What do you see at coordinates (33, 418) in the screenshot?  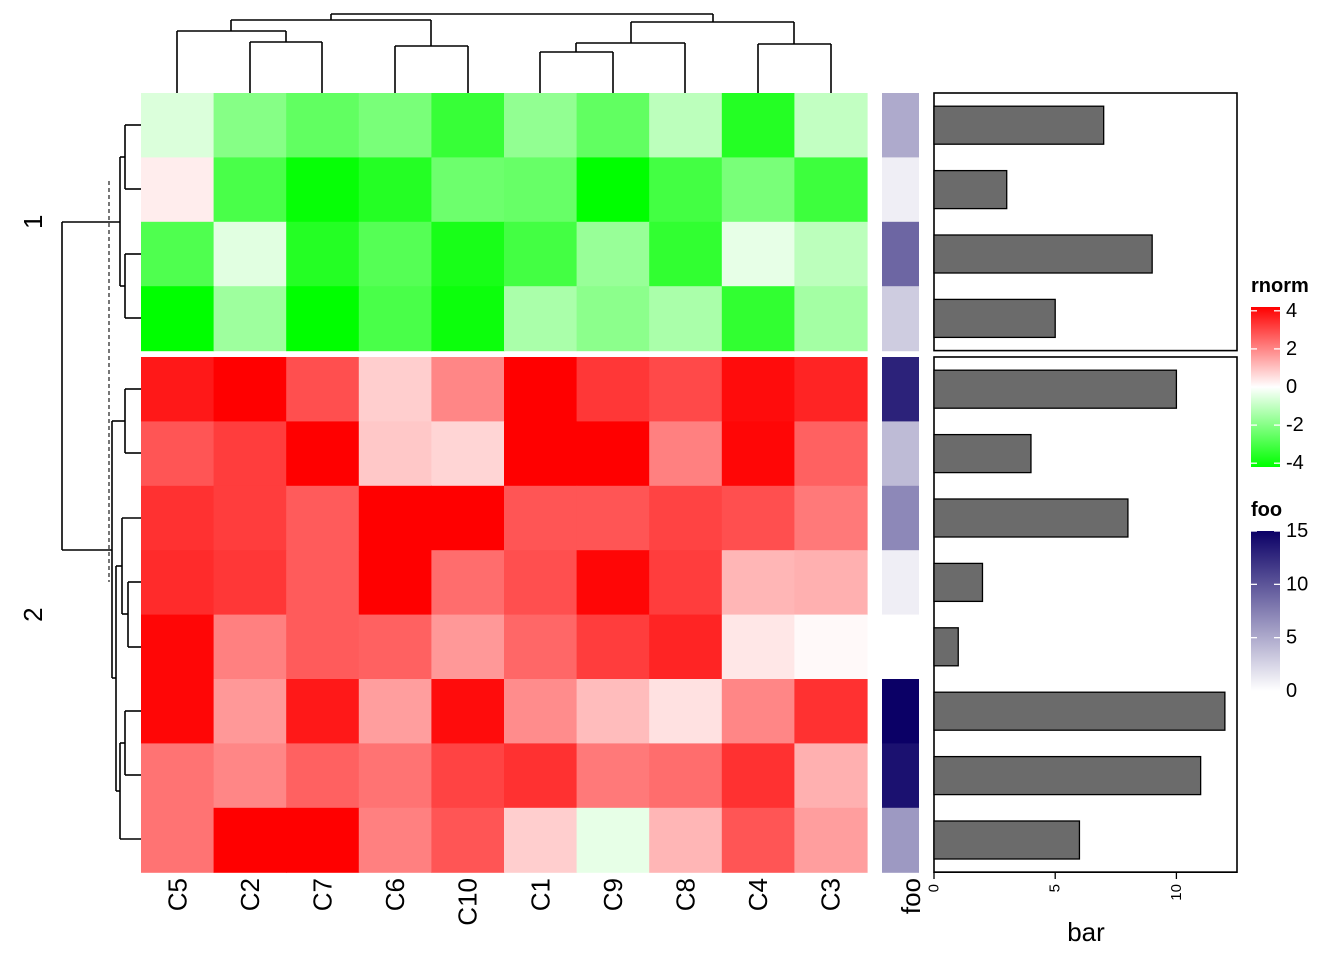 I see `row-slice-labels: 12` at bounding box center [33, 418].